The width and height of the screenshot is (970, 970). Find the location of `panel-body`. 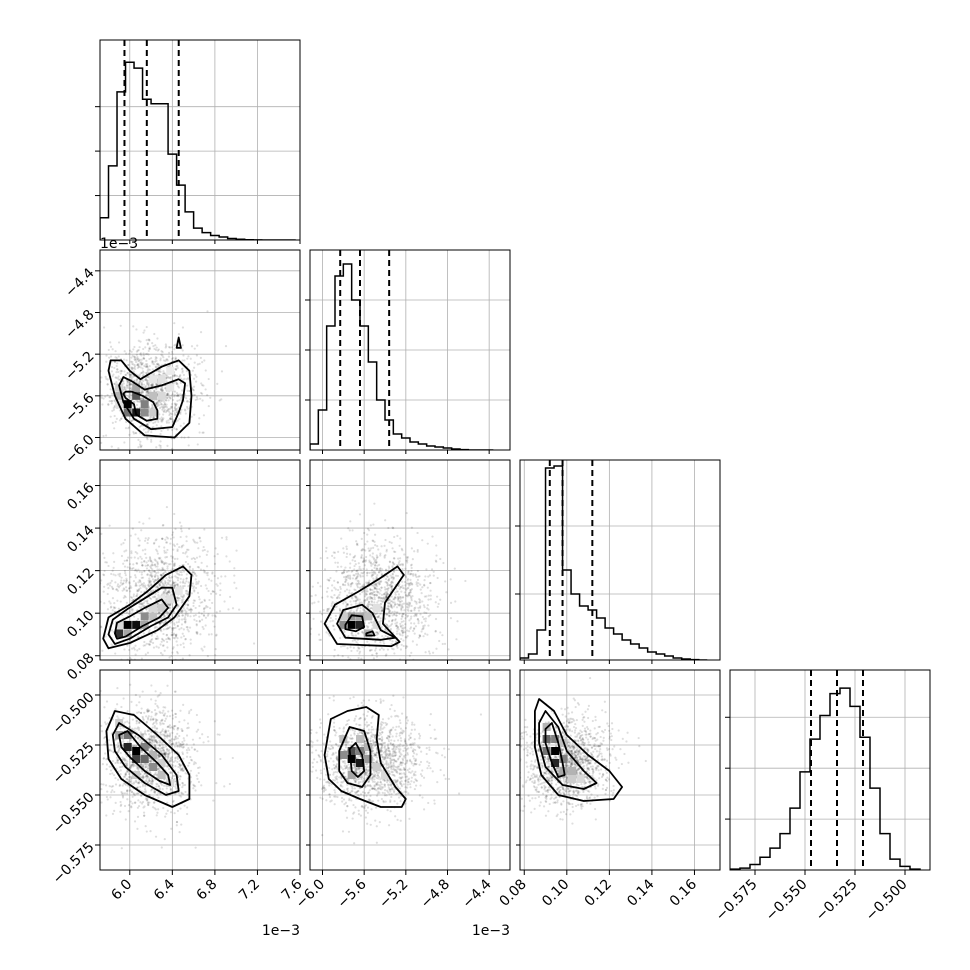

panel-body is located at coordinates (167, 760).